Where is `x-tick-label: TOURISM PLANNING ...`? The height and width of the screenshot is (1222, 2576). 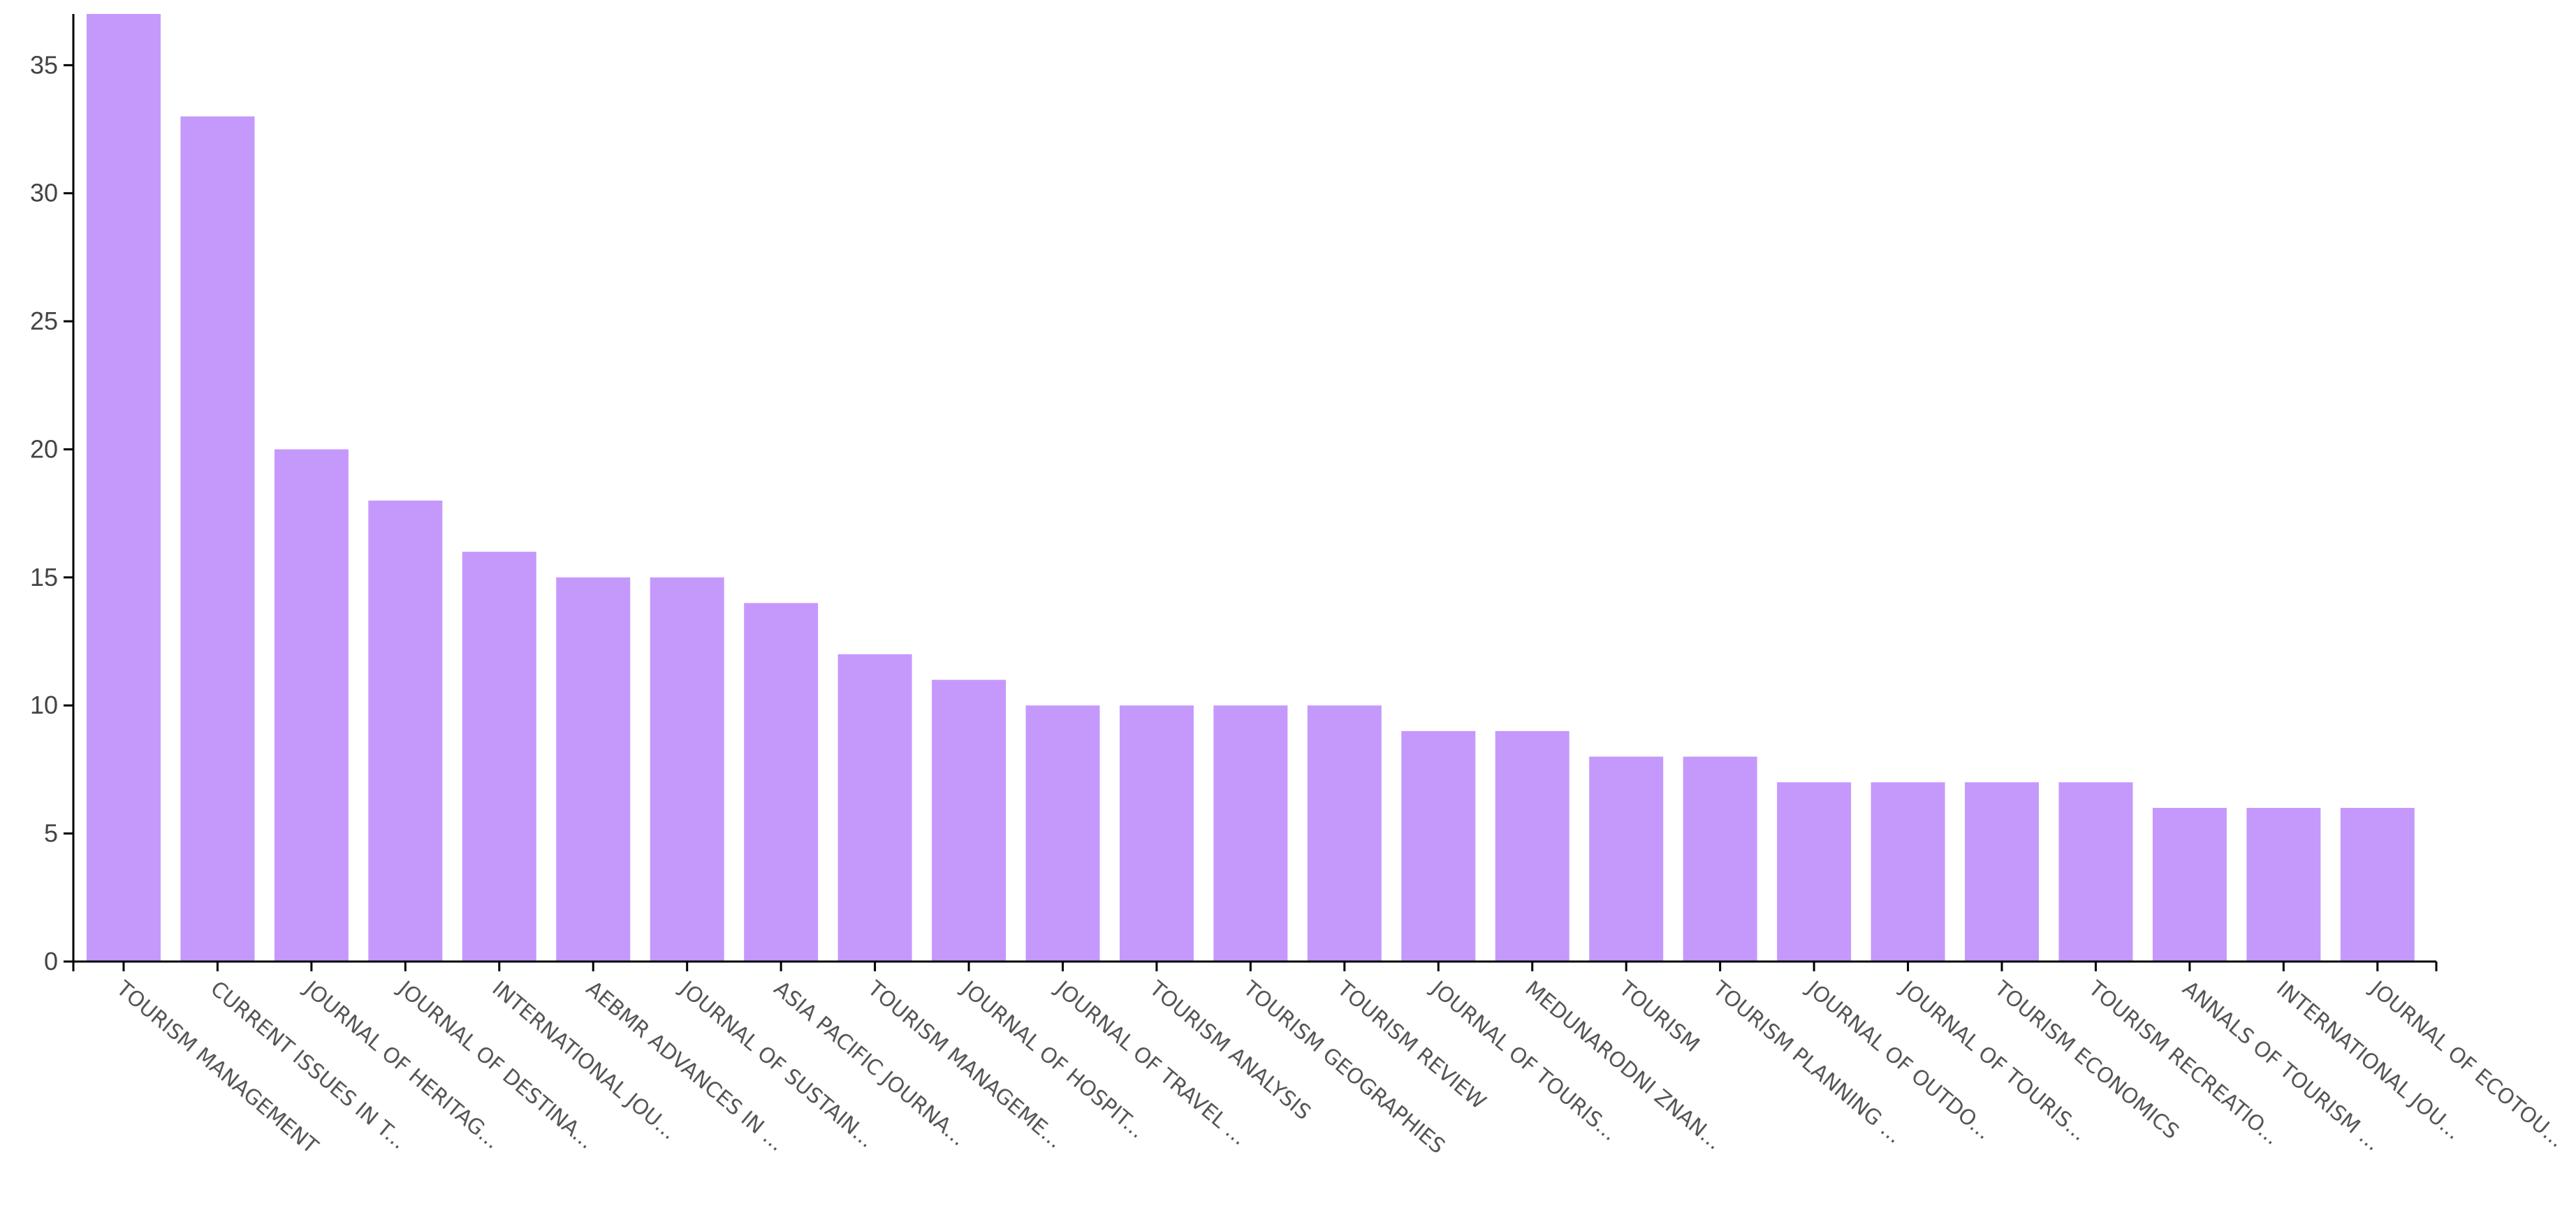 x-tick-label: TOURISM PLANNING ... is located at coordinates (1808, 1062).